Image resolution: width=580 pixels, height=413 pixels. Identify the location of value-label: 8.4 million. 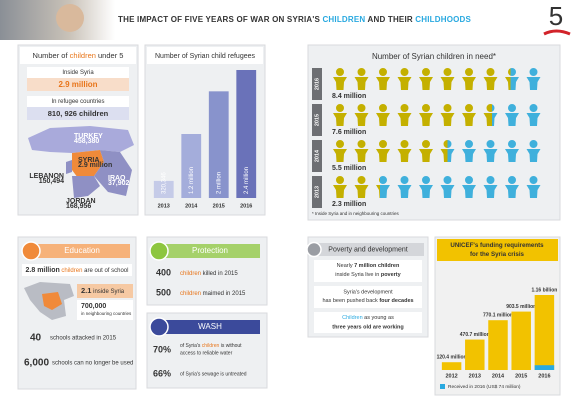
(349, 96).